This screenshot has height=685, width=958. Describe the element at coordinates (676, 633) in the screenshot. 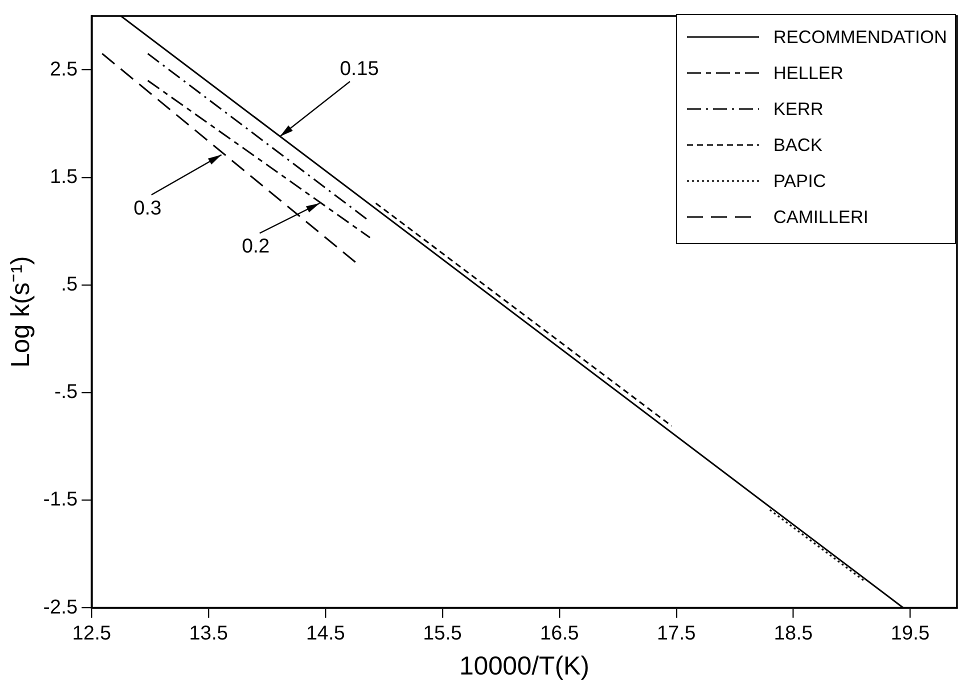

I see `x-tick-label: 17.5` at that location.